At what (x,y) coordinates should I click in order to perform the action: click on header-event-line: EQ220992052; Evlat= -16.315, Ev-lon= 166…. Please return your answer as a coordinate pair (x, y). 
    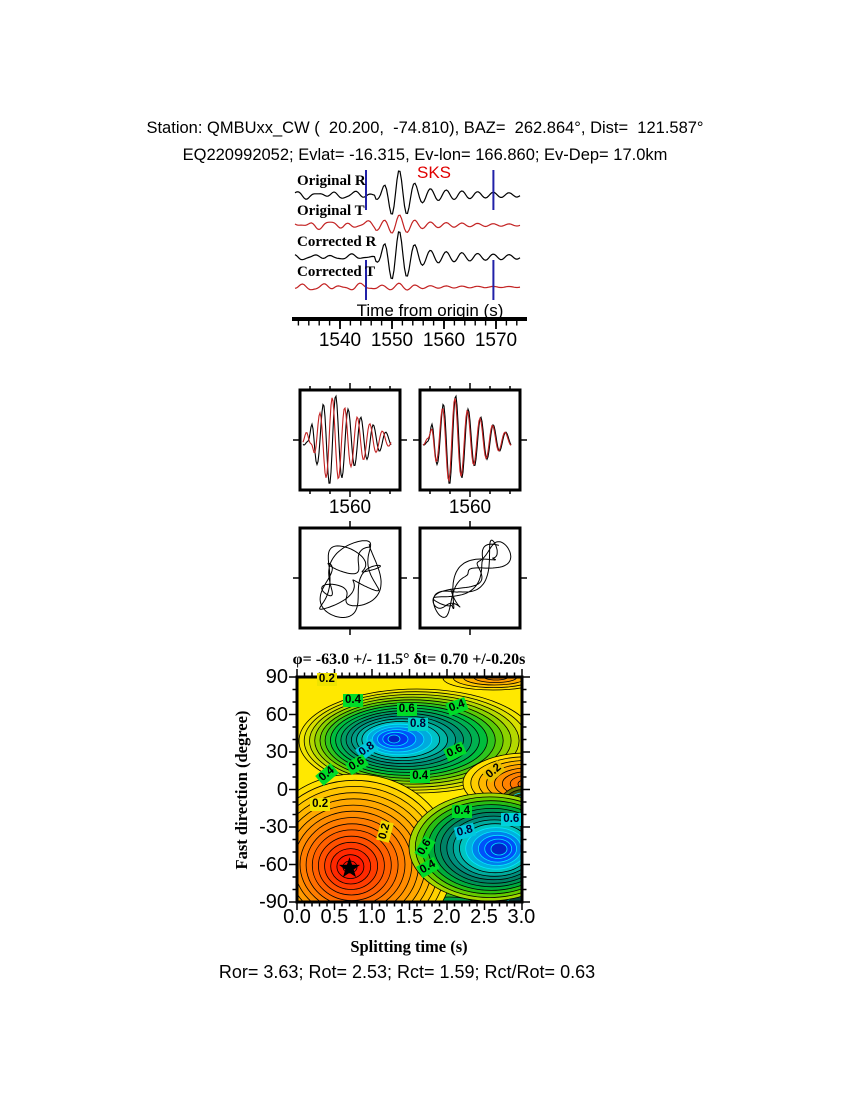
    Looking at the image, I should click on (425, 155).